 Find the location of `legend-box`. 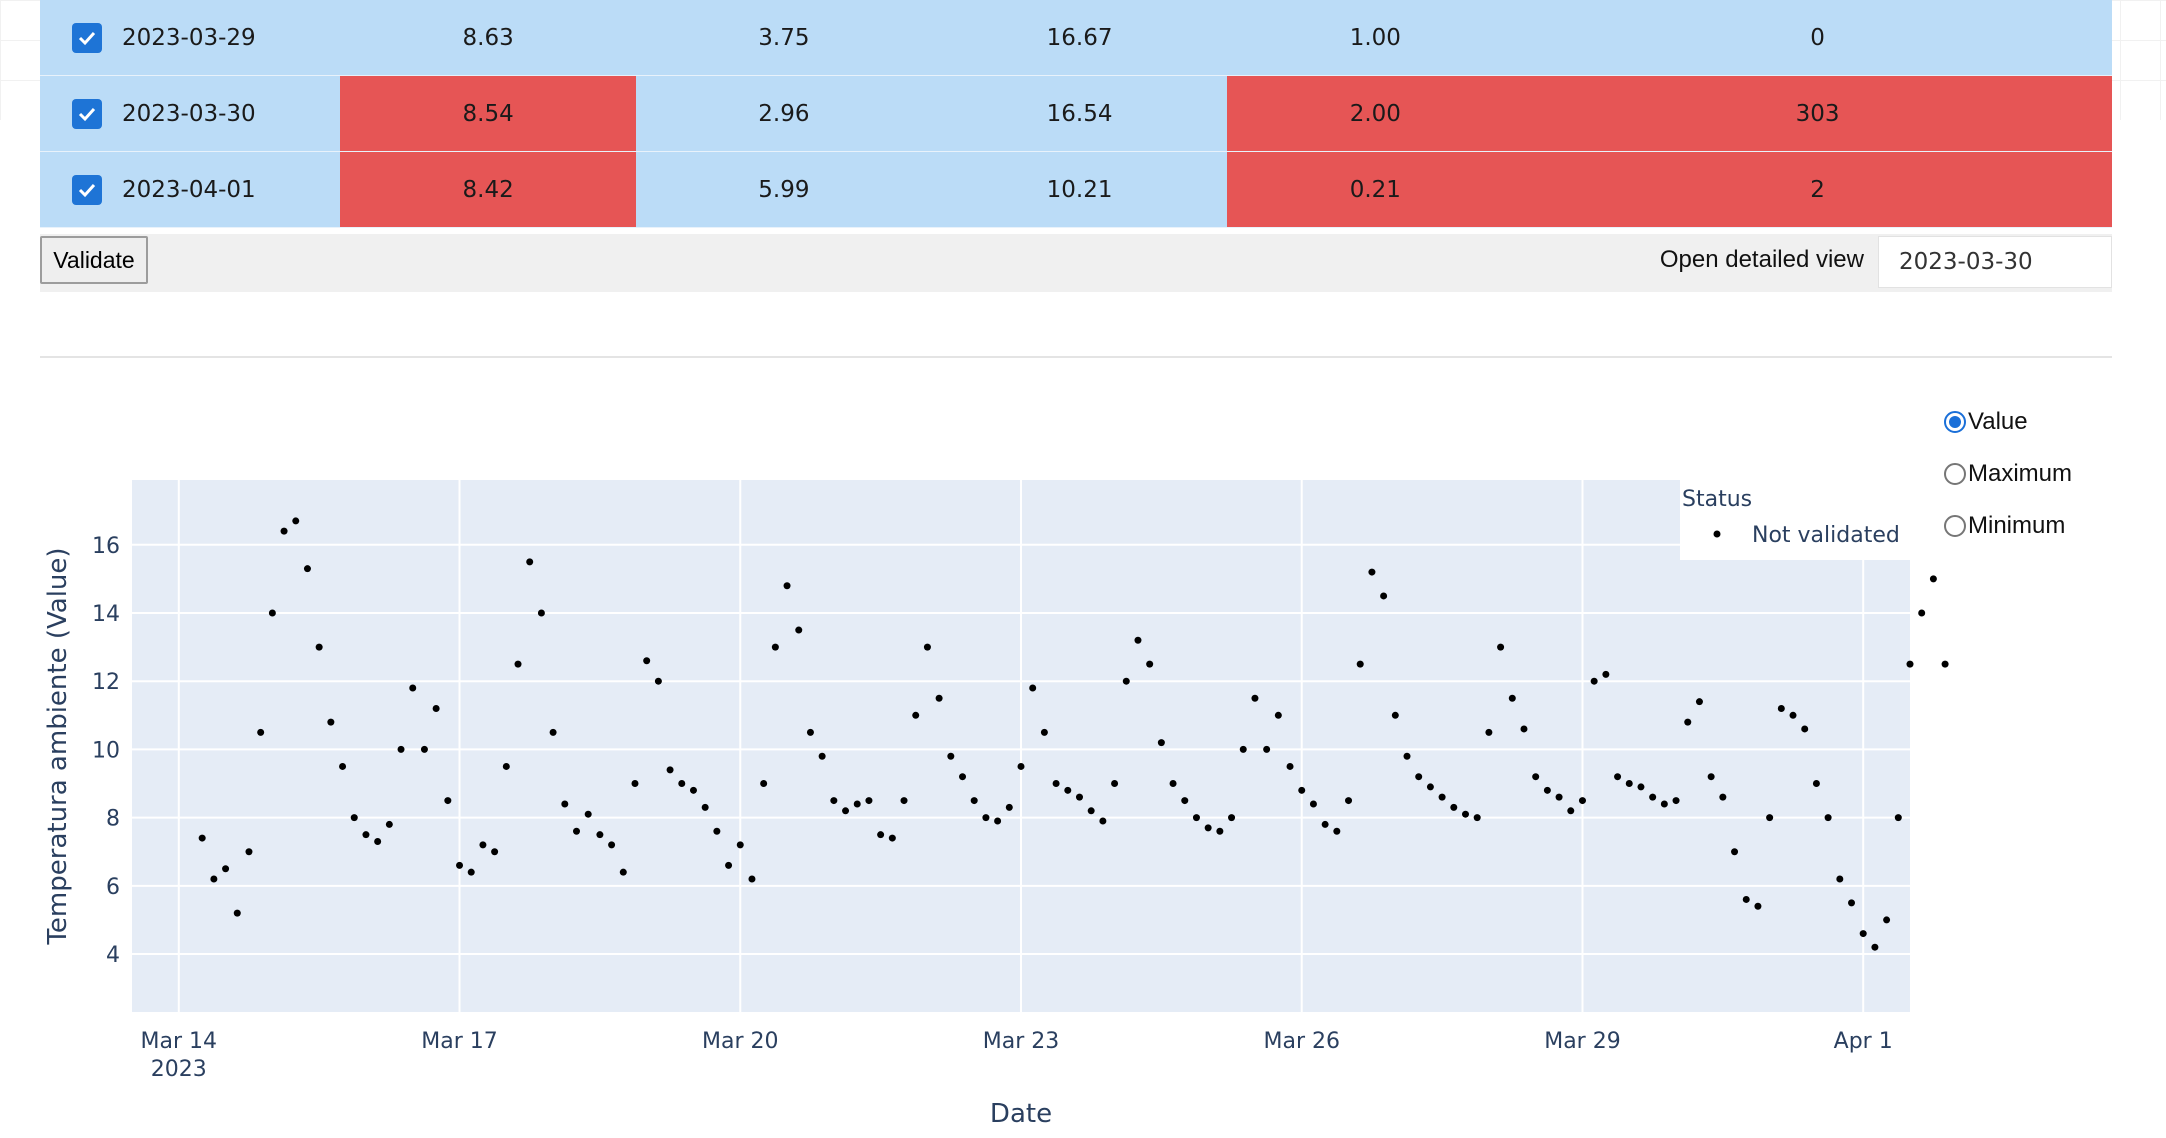

legend-box is located at coordinates (1795, 519).